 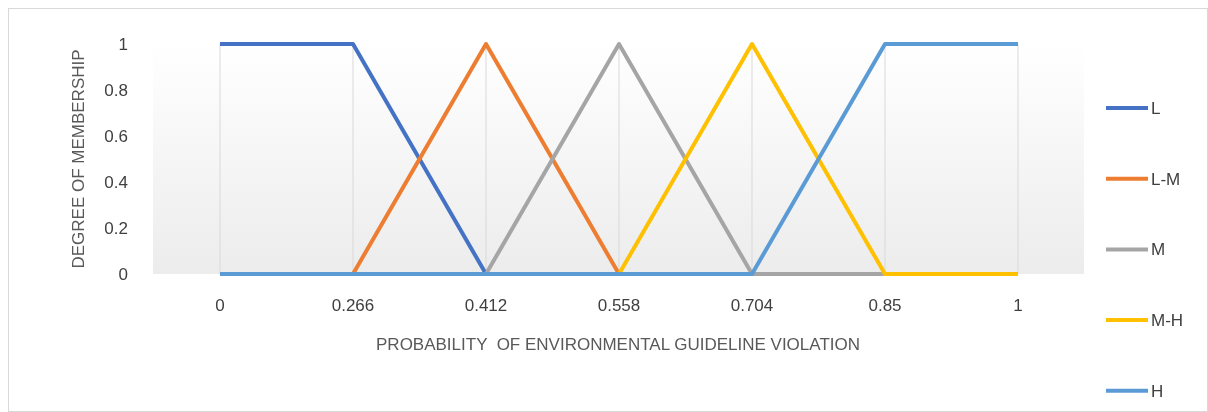 I want to click on x-tick-label: 0, so click(x=220, y=305).